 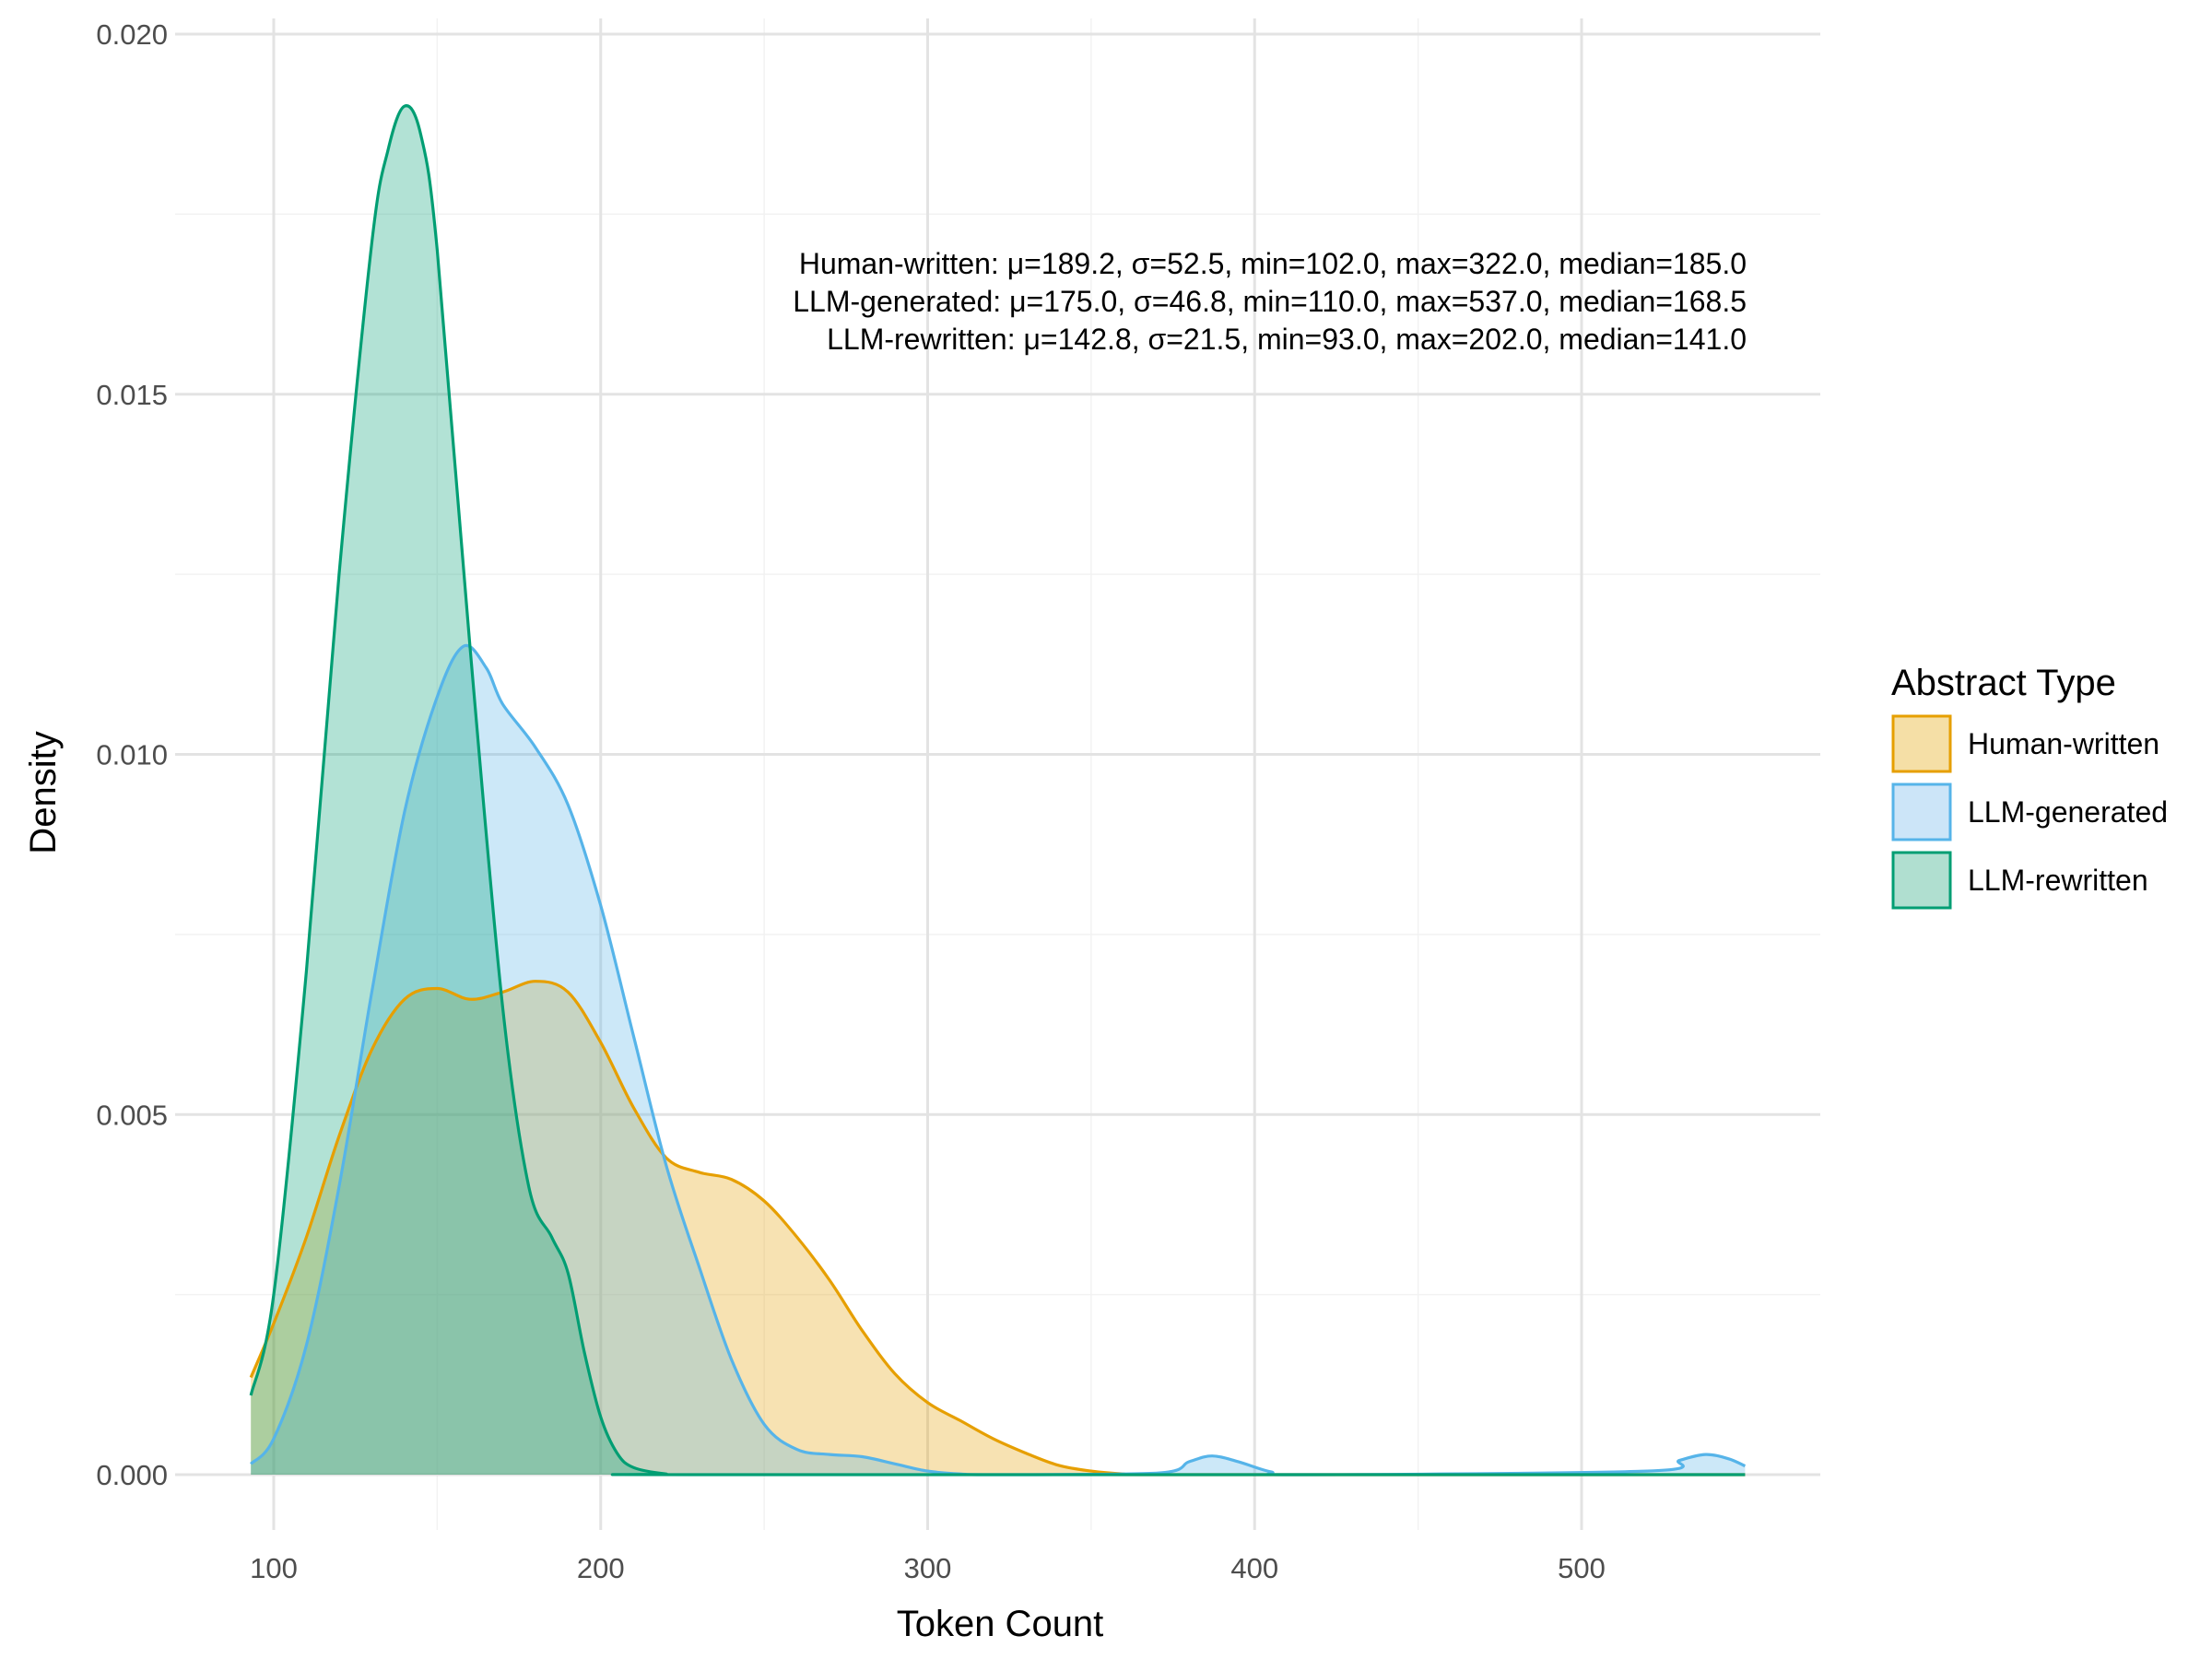 I want to click on x-axis-title: Token Count, so click(x=1000, y=1624).